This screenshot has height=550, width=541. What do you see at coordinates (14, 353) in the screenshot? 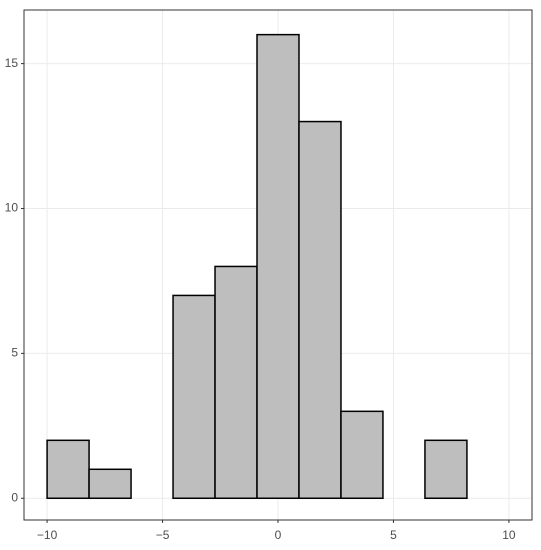
I see `y-tick-label: 5` at bounding box center [14, 353].